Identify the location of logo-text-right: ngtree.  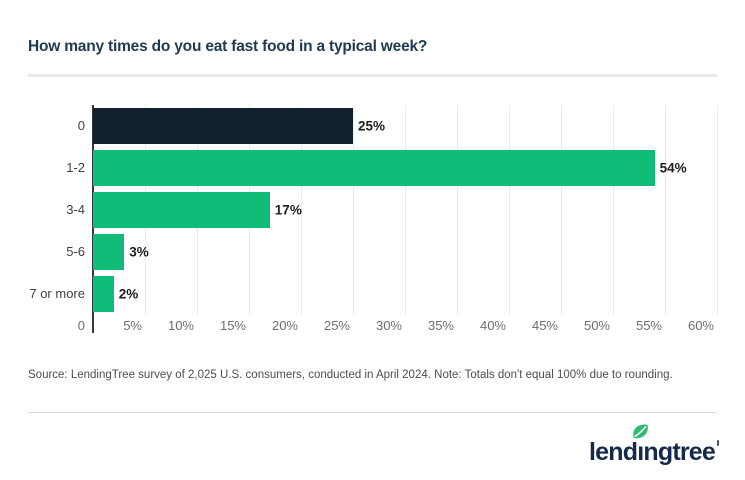
(679, 452).